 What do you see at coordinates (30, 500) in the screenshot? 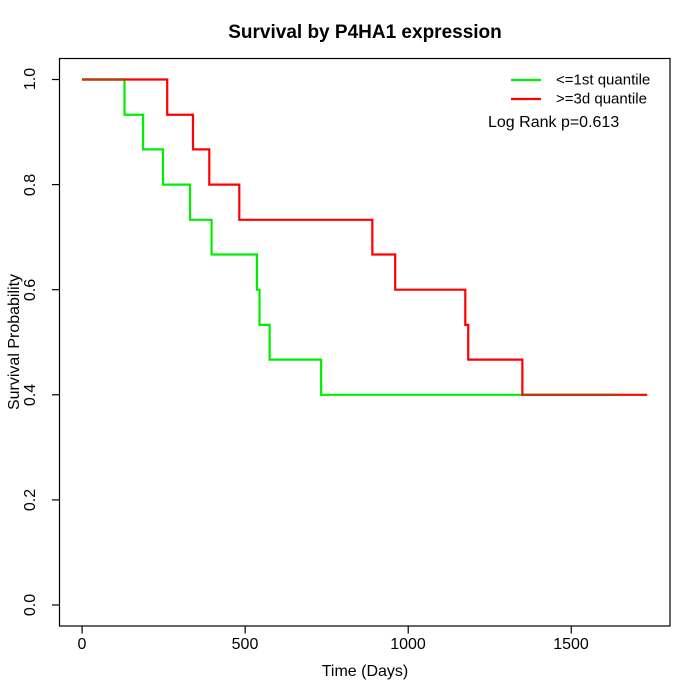
I see `y-tick-label-0.2: 0.2` at bounding box center [30, 500].